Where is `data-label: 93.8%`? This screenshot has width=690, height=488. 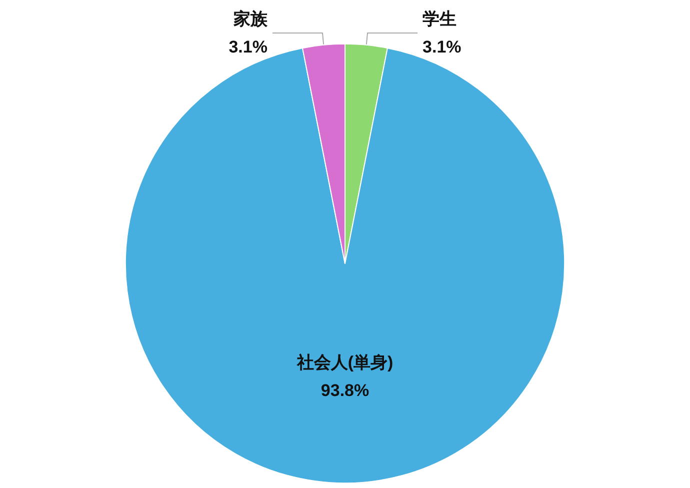
data-label: 93.8% is located at coordinates (345, 390).